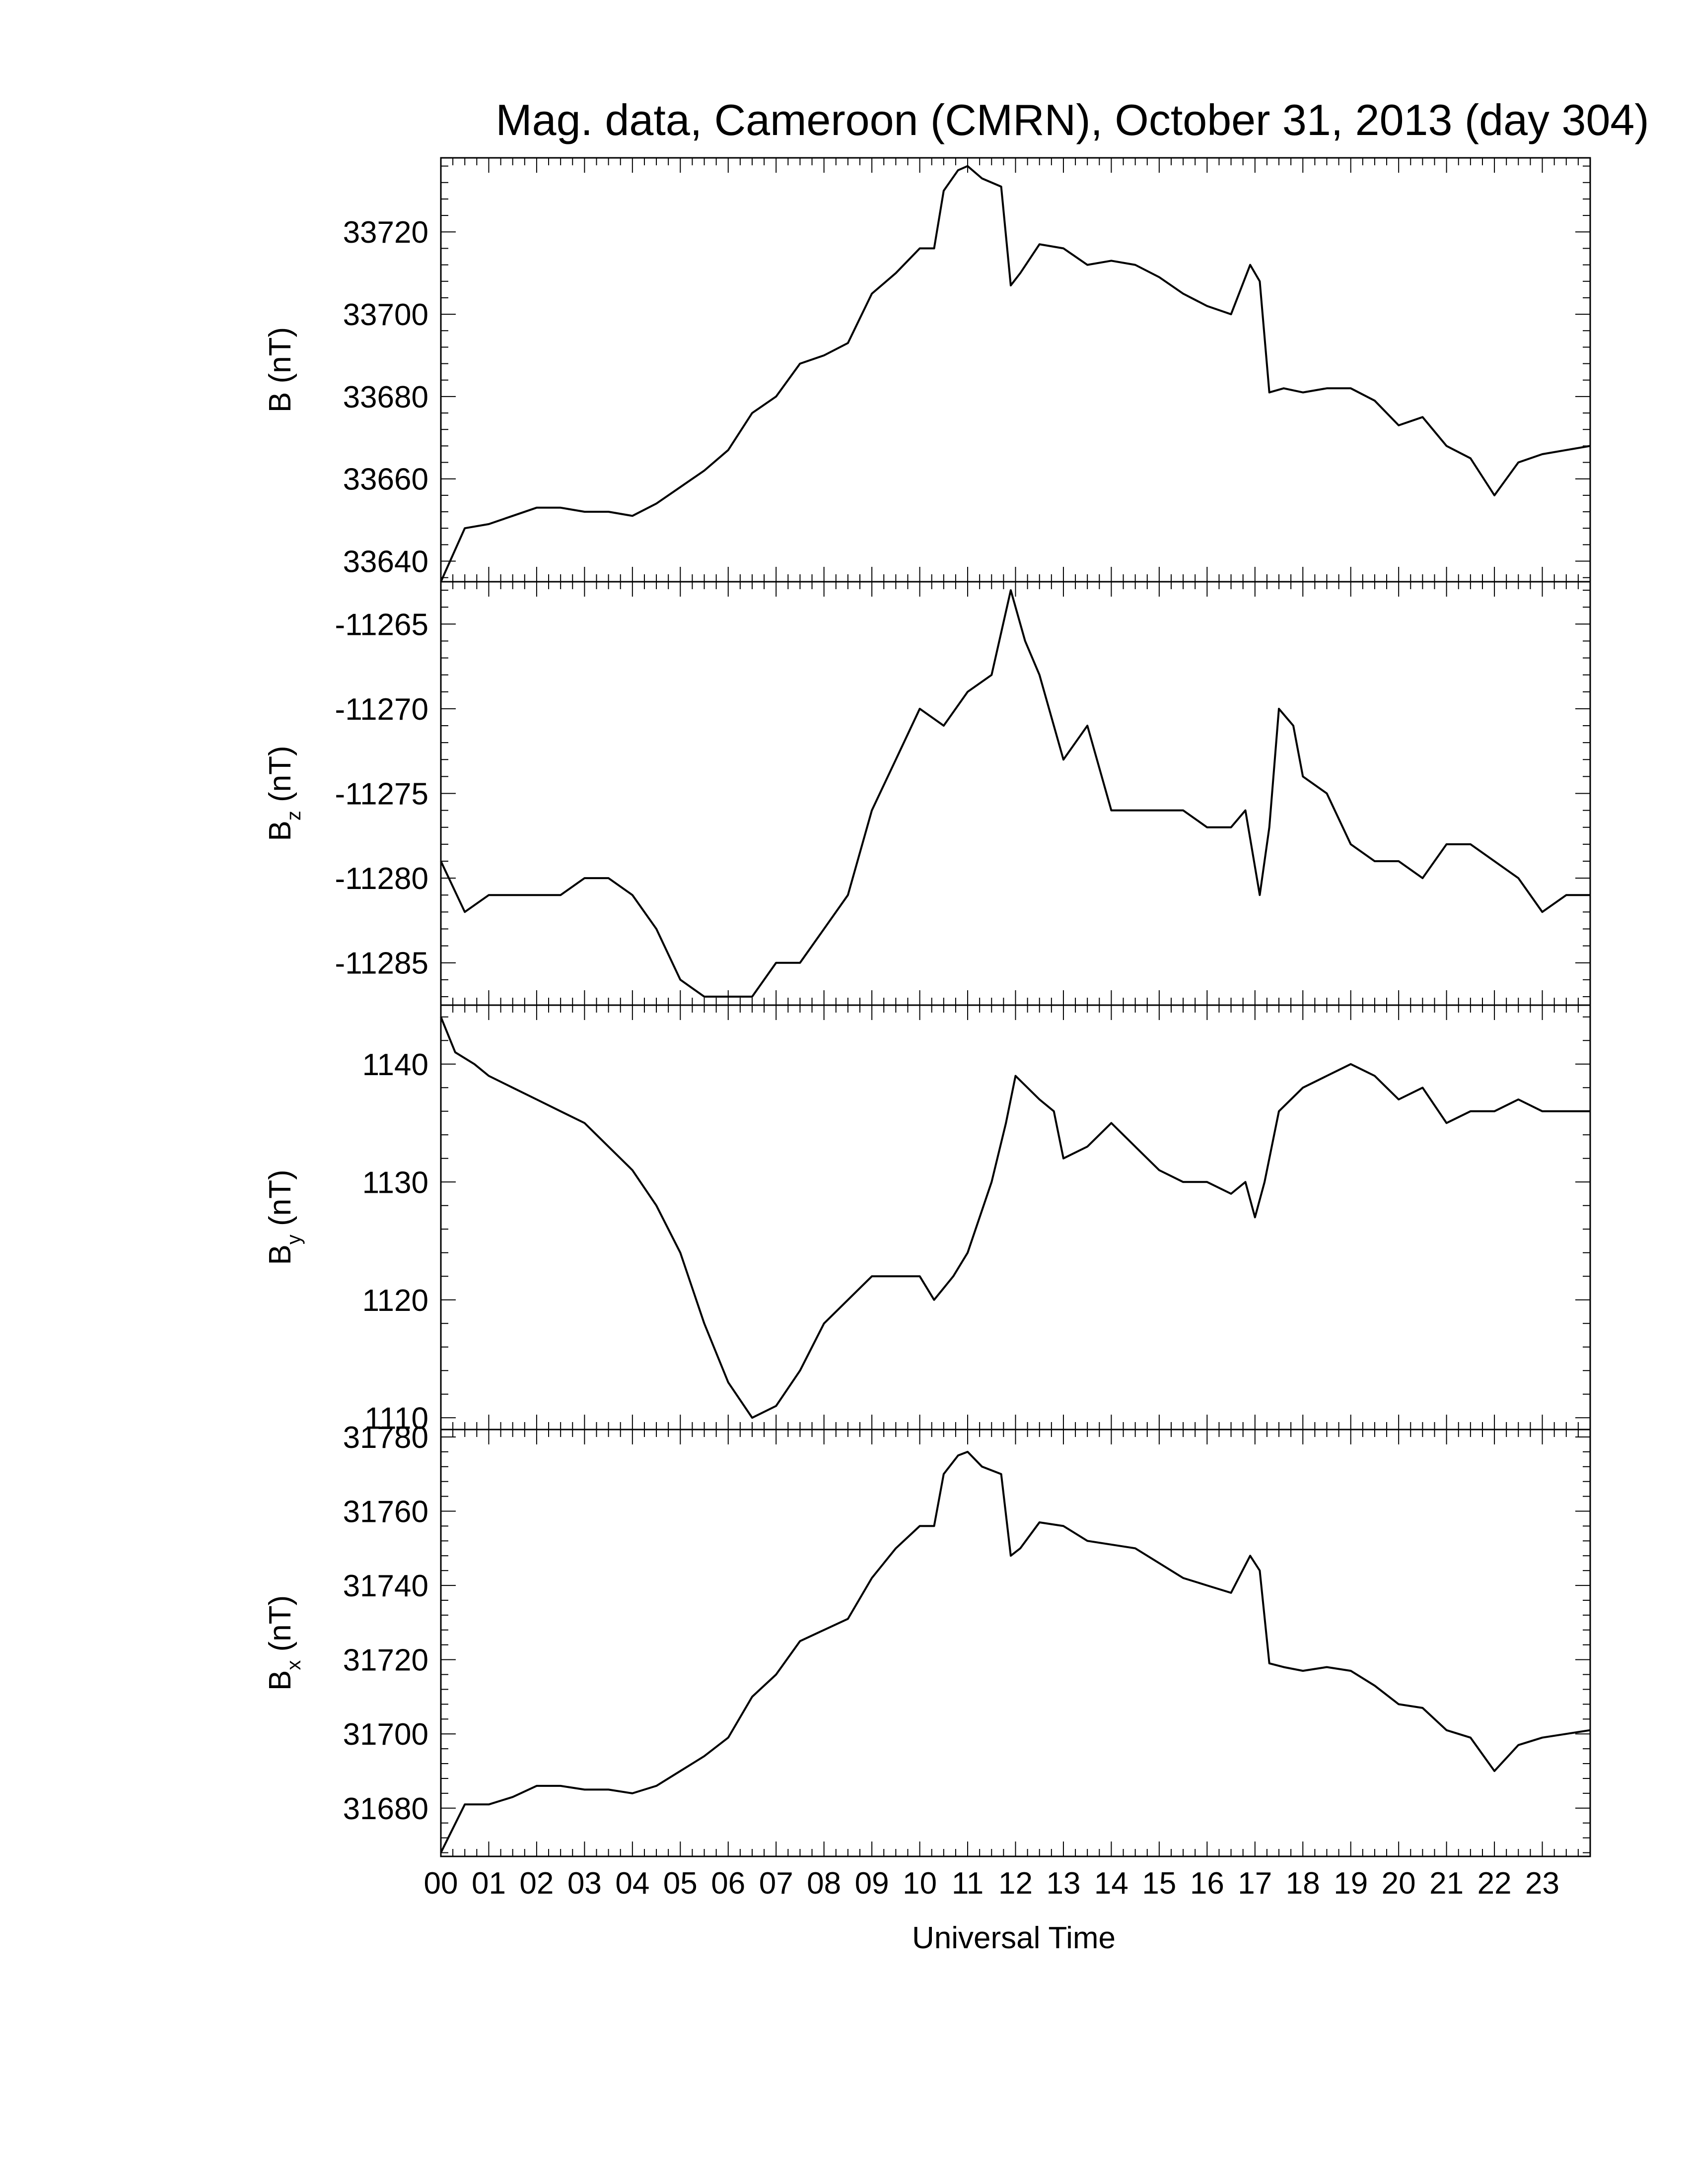 This screenshot has width=1688, height=2184. What do you see at coordinates (284, 1217) in the screenshot?
I see `y-axis-title: By (nT)` at bounding box center [284, 1217].